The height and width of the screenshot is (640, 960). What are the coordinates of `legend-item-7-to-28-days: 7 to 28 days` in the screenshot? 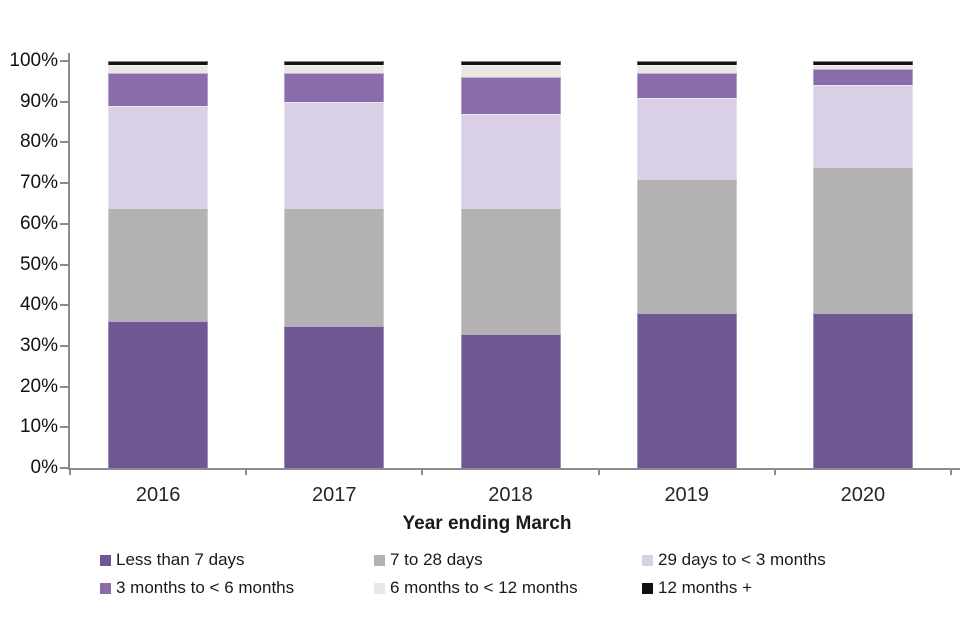 It's located at (428, 560).